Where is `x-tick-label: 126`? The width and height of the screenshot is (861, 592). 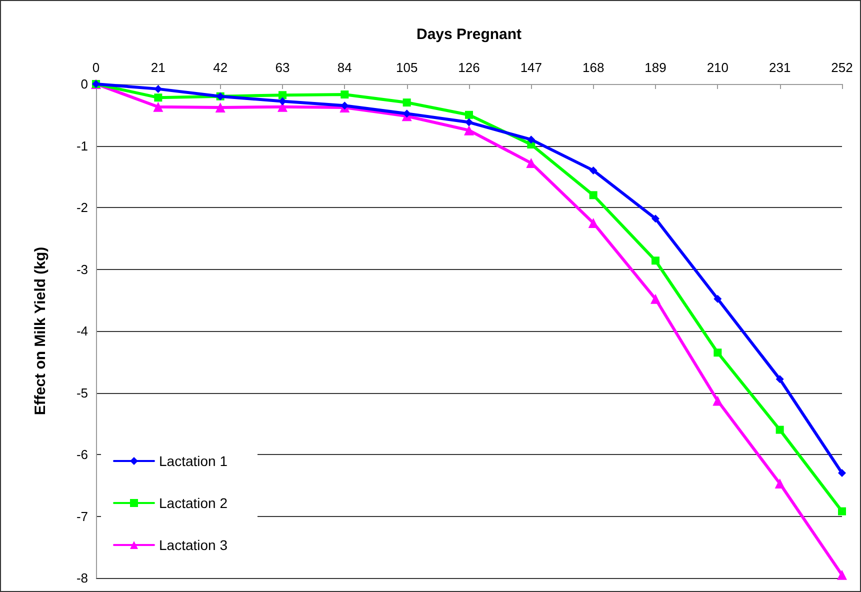
x-tick-label: 126 is located at coordinates (469, 67).